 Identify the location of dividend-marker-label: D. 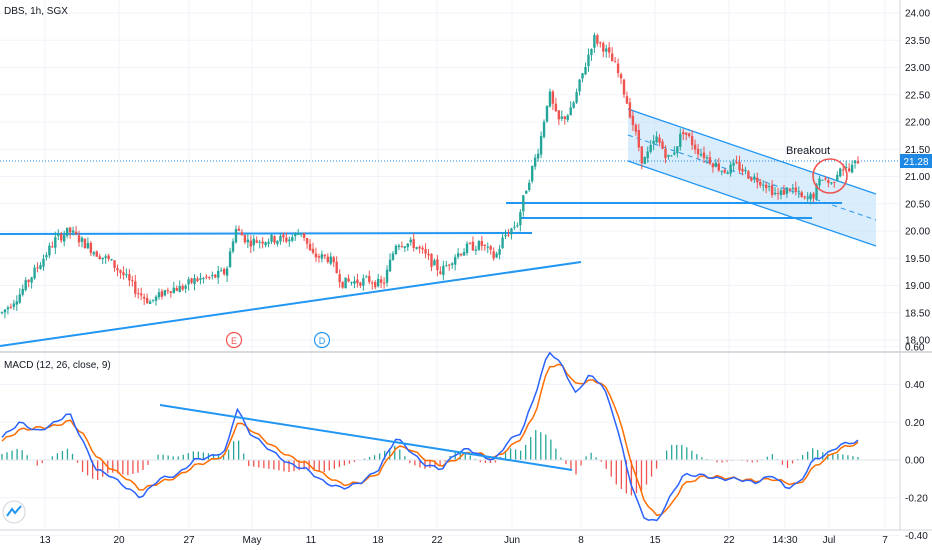
(322, 341).